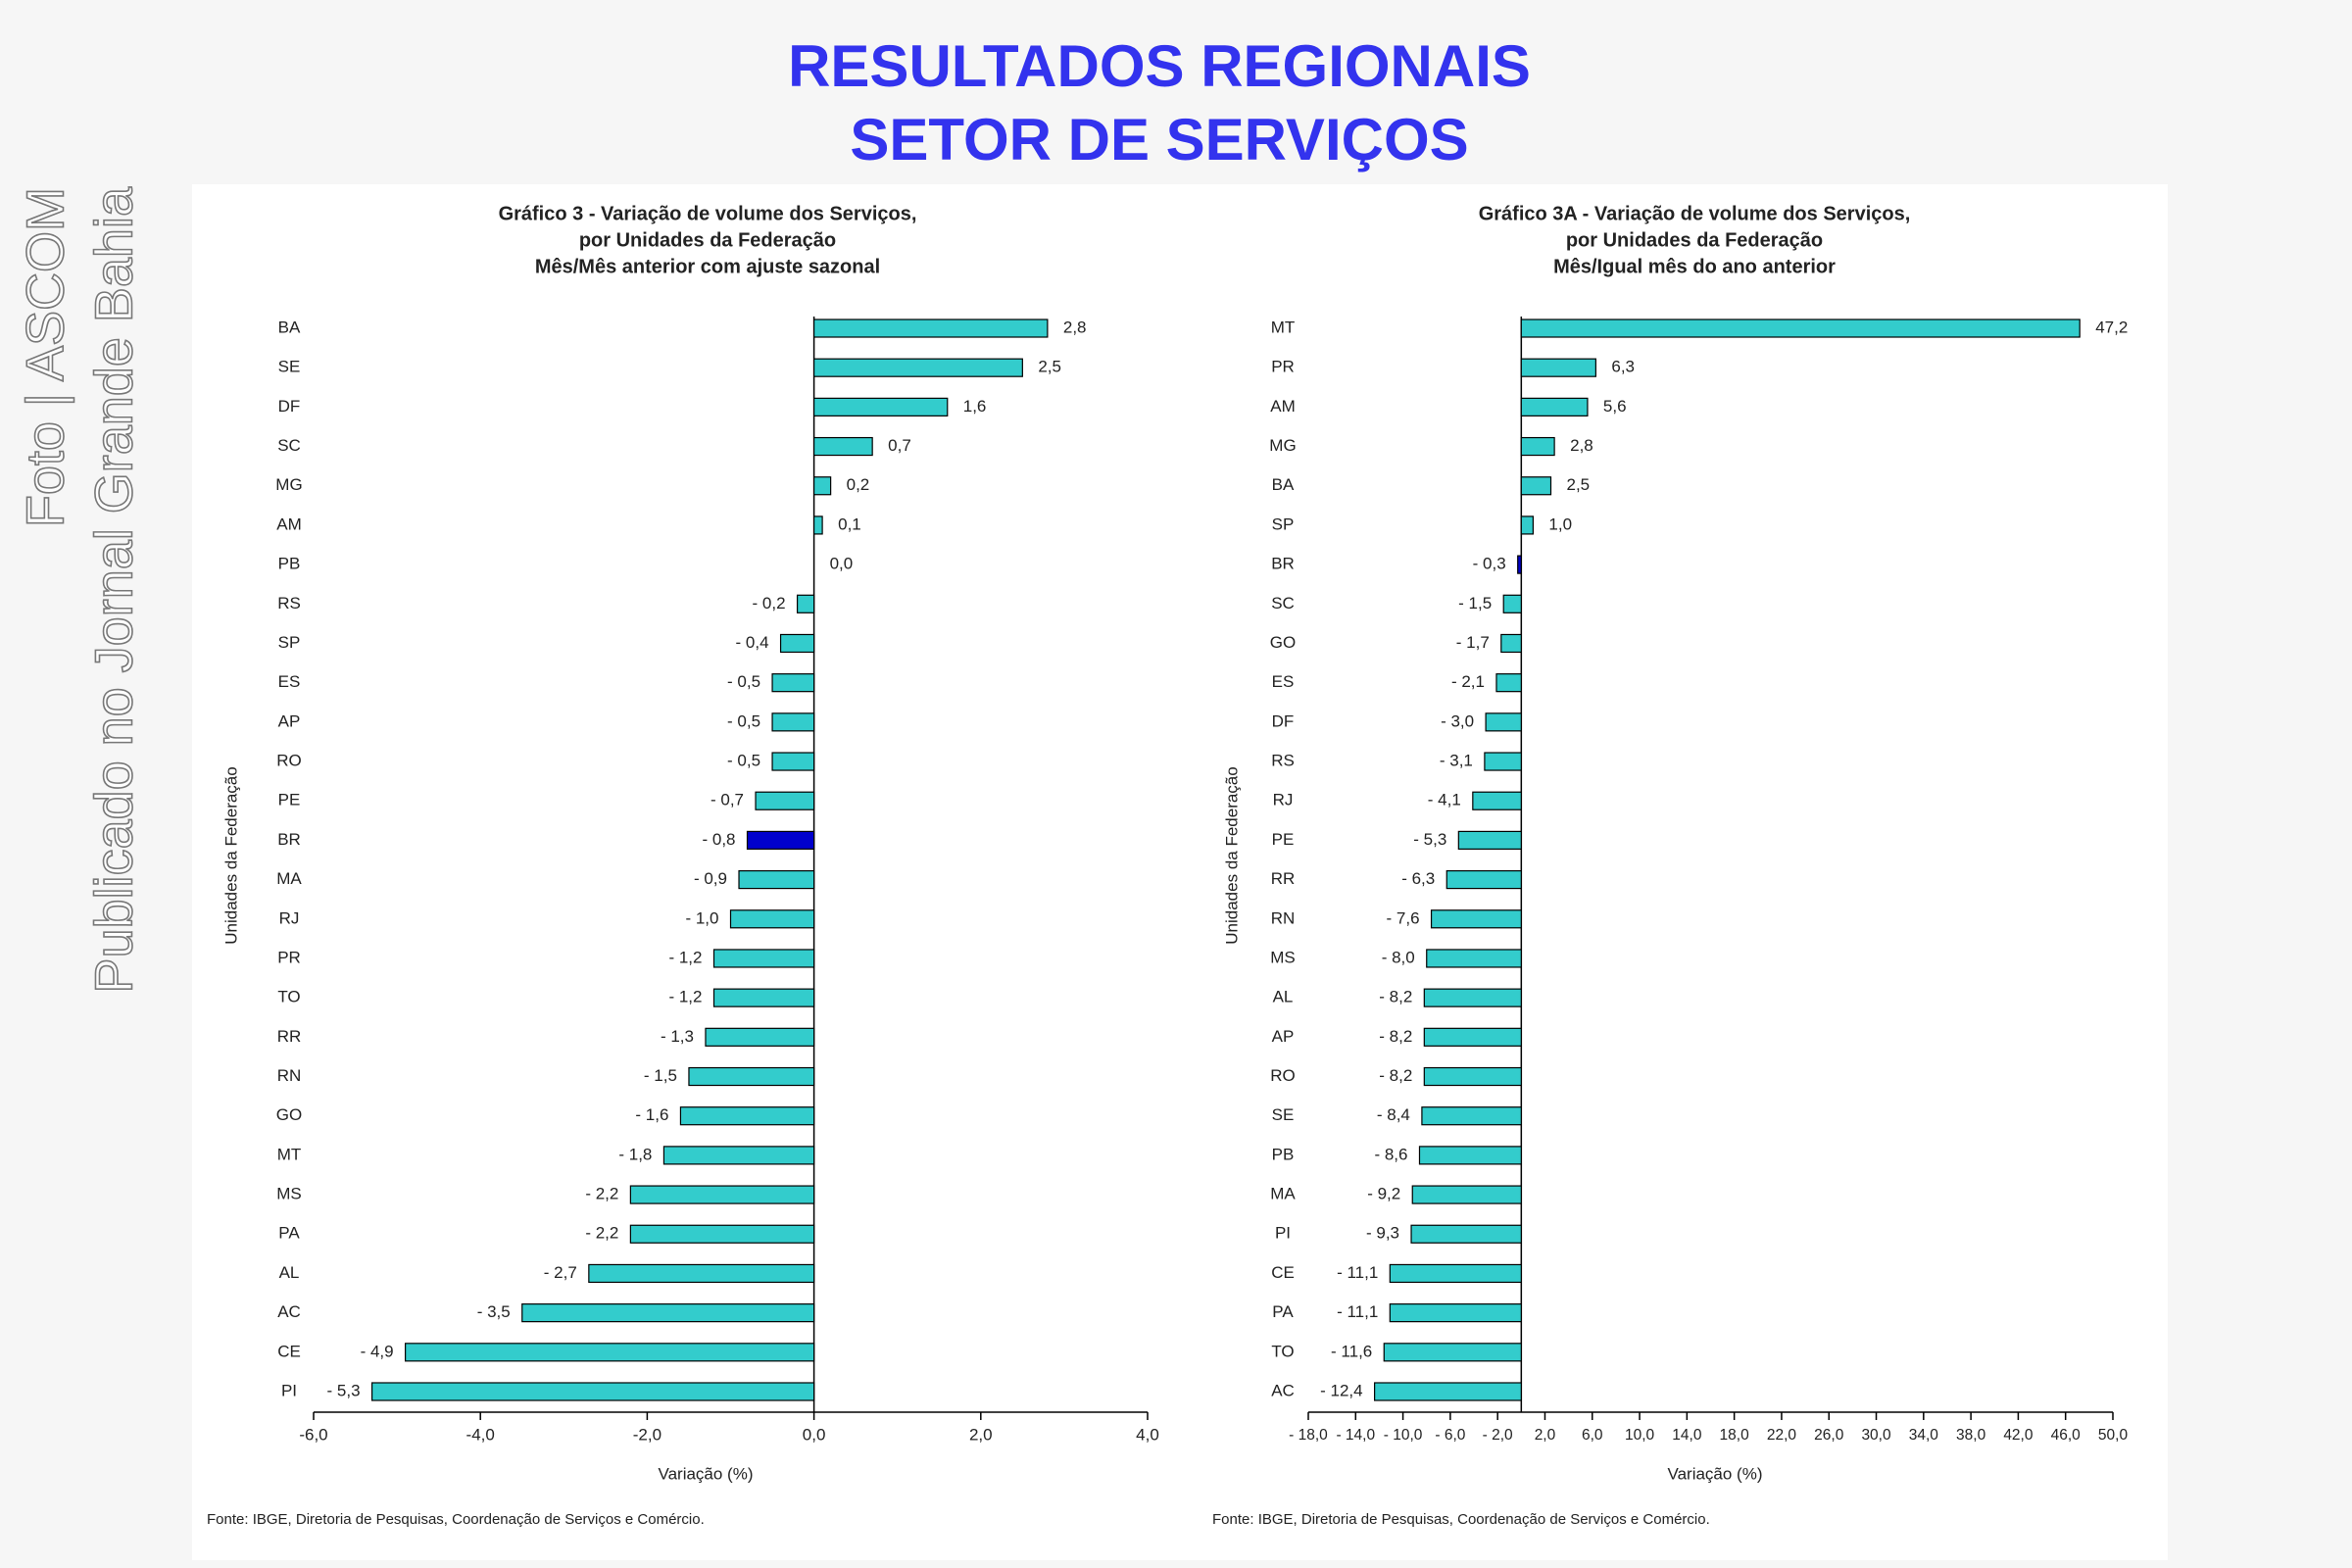  Describe the element at coordinates (1489, 564) in the screenshot. I see `value-label: - 0,3` at that location.